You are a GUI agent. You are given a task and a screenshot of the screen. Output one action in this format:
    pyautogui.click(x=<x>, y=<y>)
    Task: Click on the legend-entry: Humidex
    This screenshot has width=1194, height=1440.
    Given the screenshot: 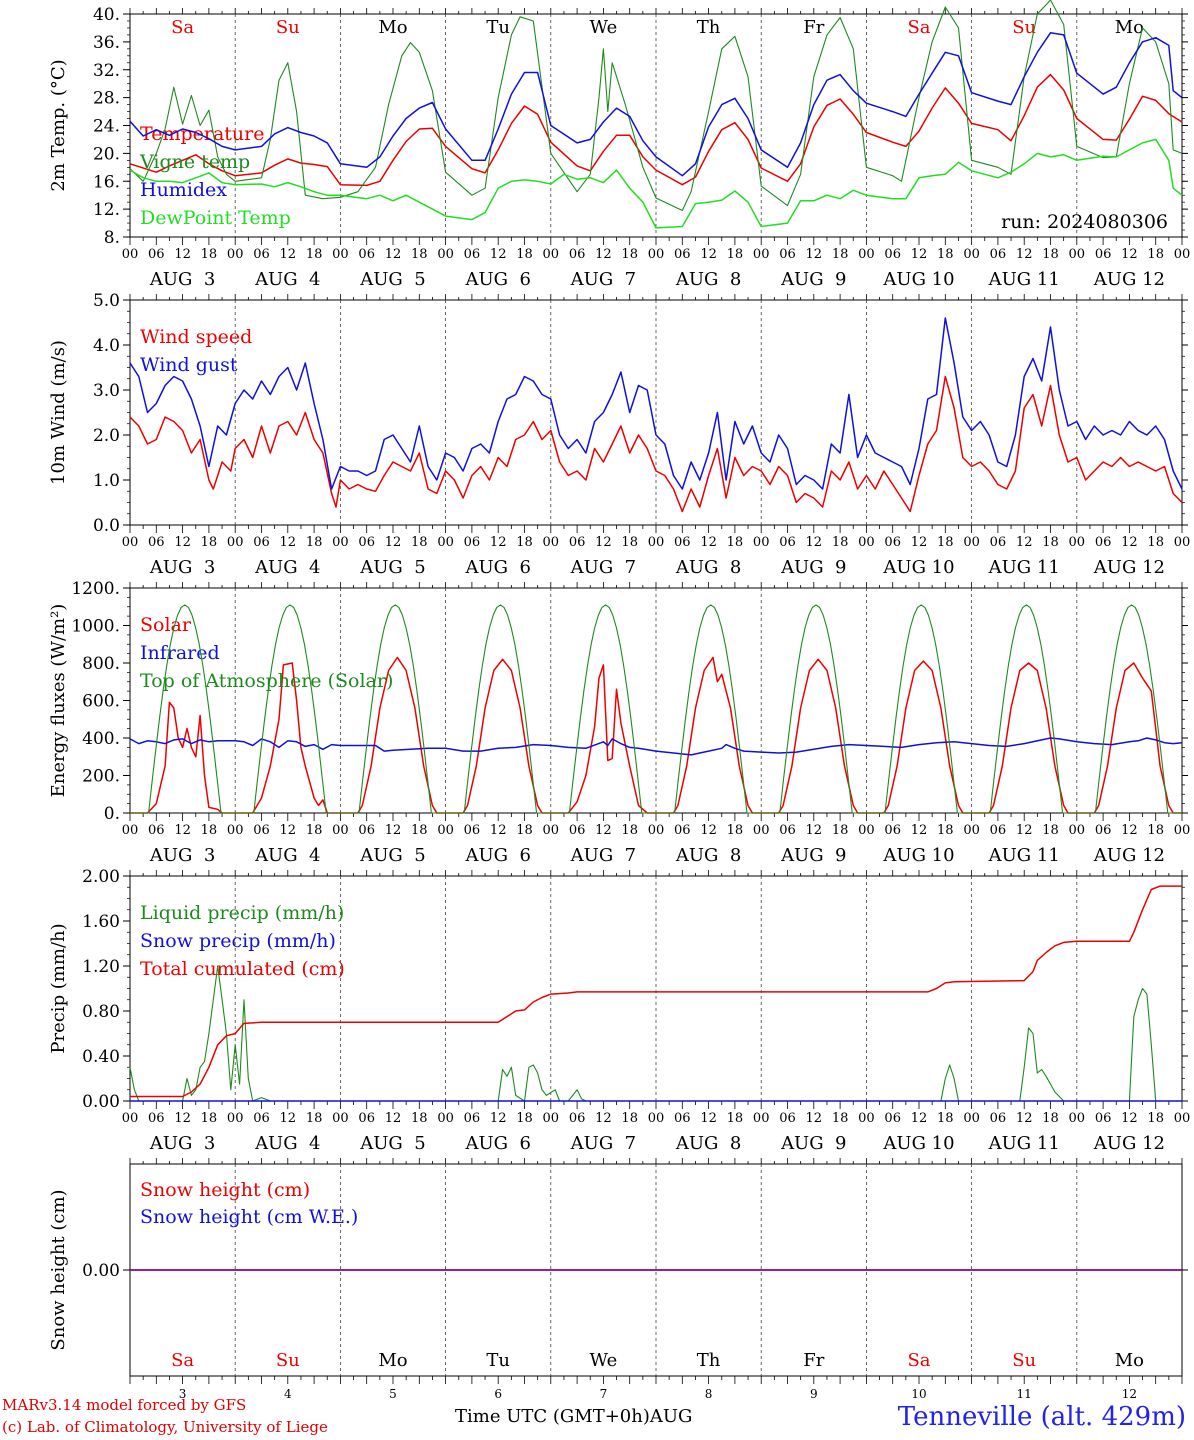 What is the action you would take?
    pyautogui.click(x=183, y=190)
    